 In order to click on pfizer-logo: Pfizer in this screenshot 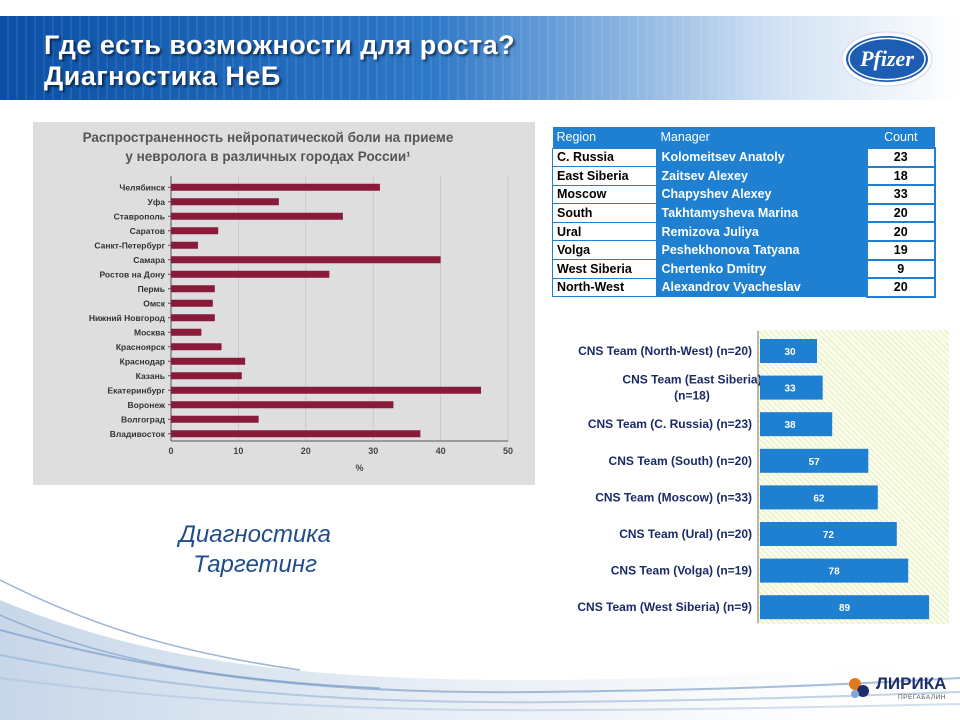, I will do `click(887, 59)`.